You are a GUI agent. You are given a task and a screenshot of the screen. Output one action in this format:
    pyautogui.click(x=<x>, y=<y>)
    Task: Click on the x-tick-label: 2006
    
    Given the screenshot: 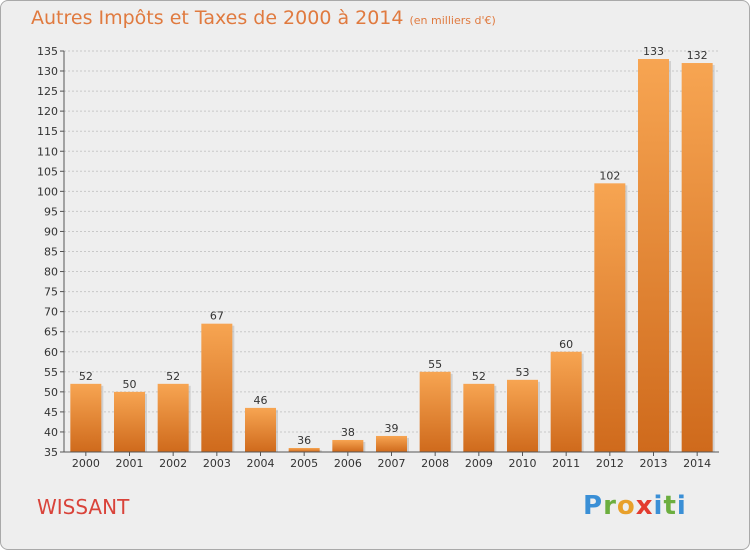 What is the action you would take?
    pyautogui.click(x=348, y=463)
    